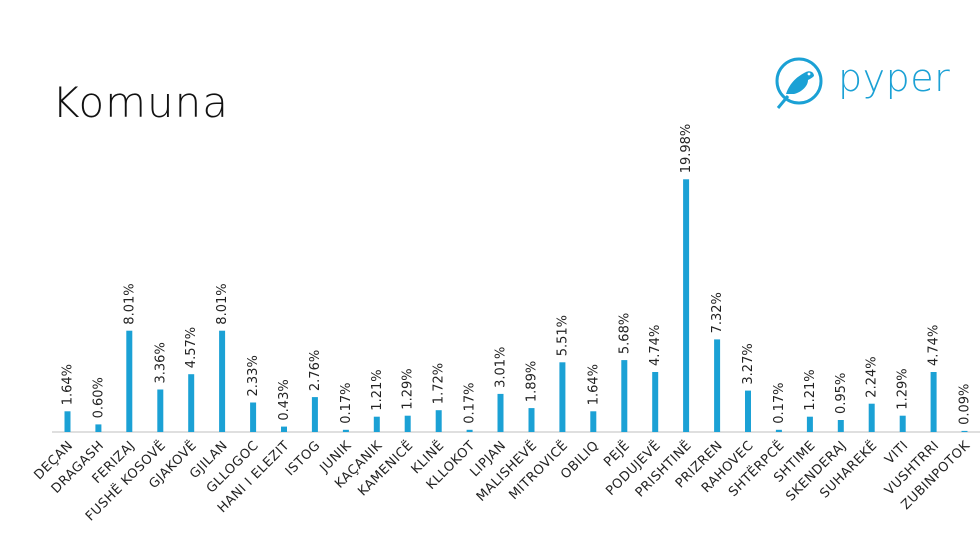  What do you see at coordinates (141, 102) in the screenshot?
I see `page-title: Komuna` at bounding box center [141, 102].